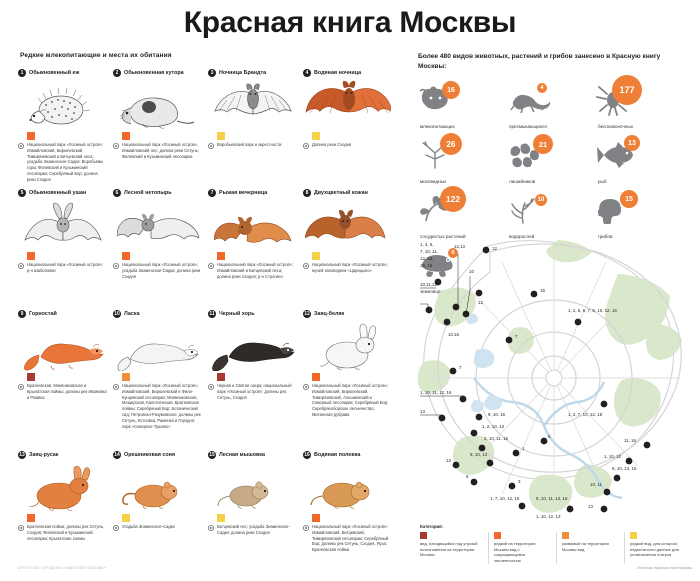  Describe the element at coordinates (117, 72) in the screenshot. I see `card-number: 2` at that location.